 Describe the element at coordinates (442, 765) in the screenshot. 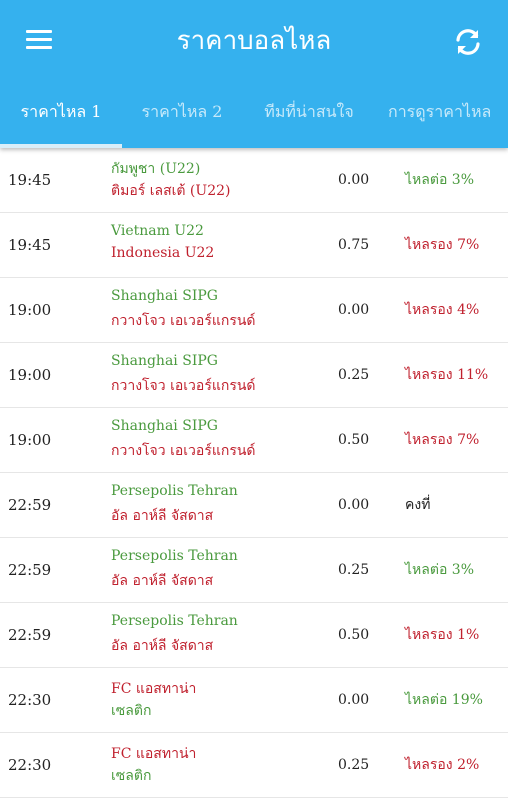

I see `odds-movement: ไหลรอง 2%` at that location.